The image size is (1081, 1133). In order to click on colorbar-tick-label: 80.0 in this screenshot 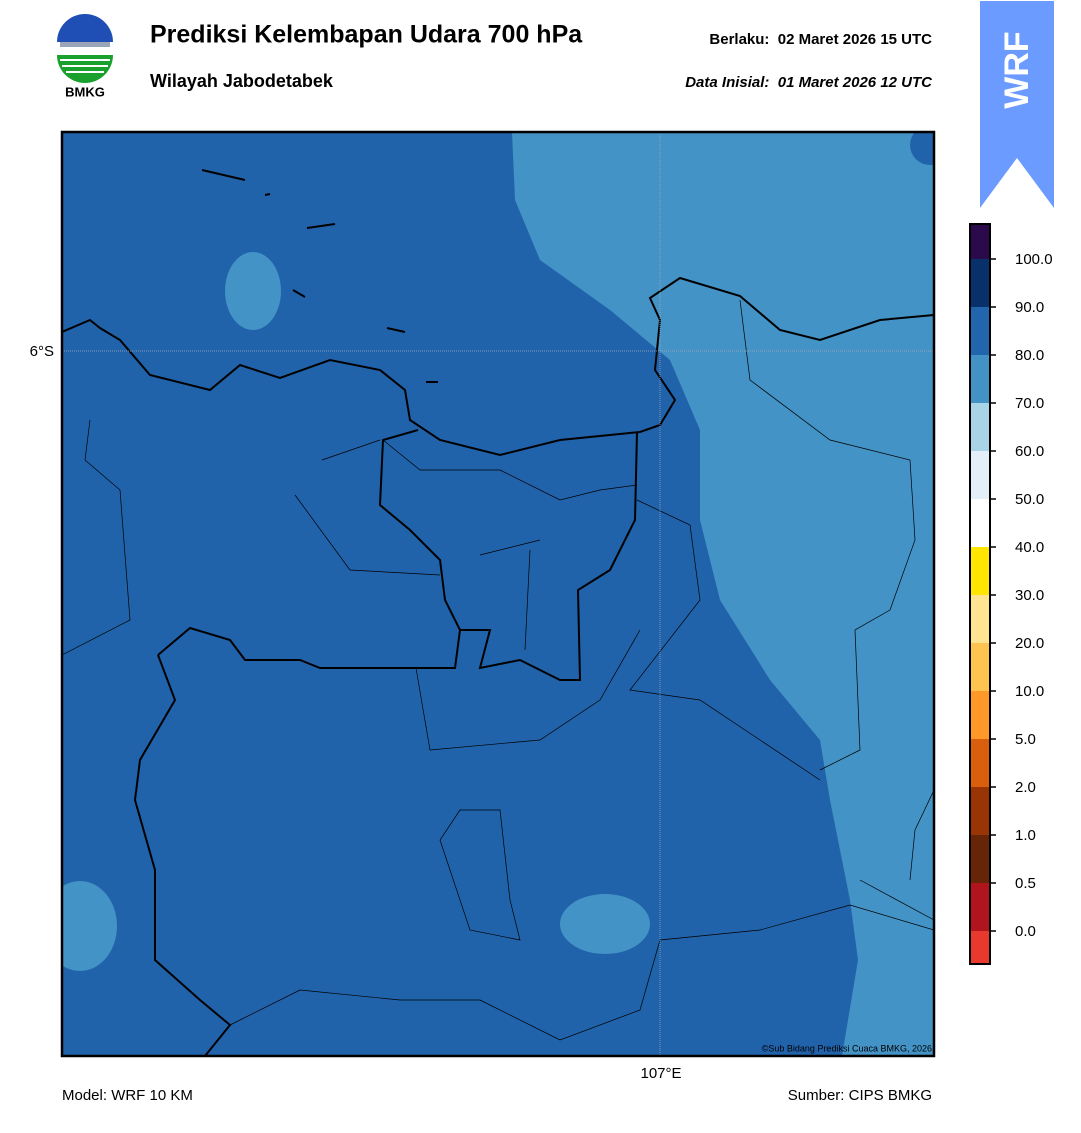, I will do `click(1029, 355)`.